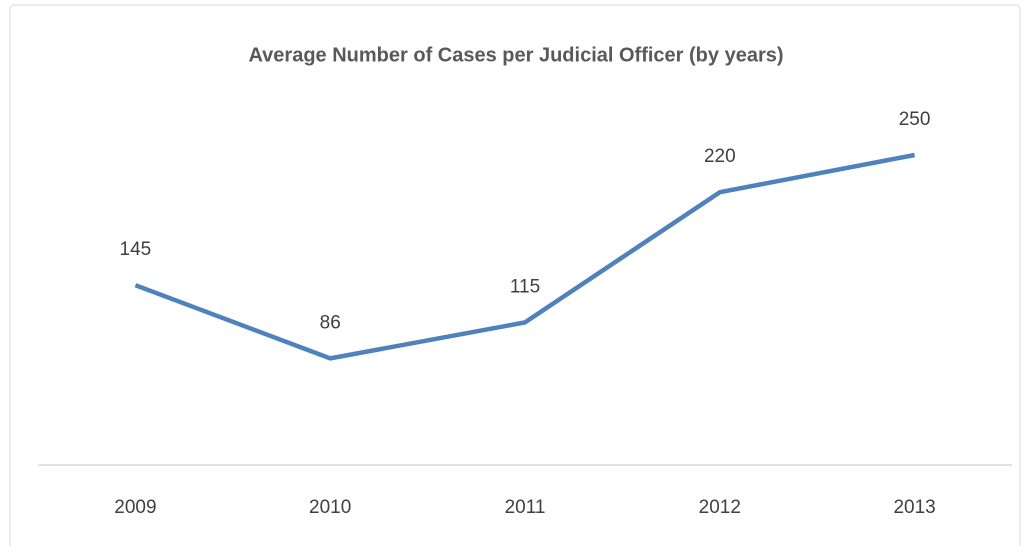  I want to click on data-label: 115, so click(525, 286).